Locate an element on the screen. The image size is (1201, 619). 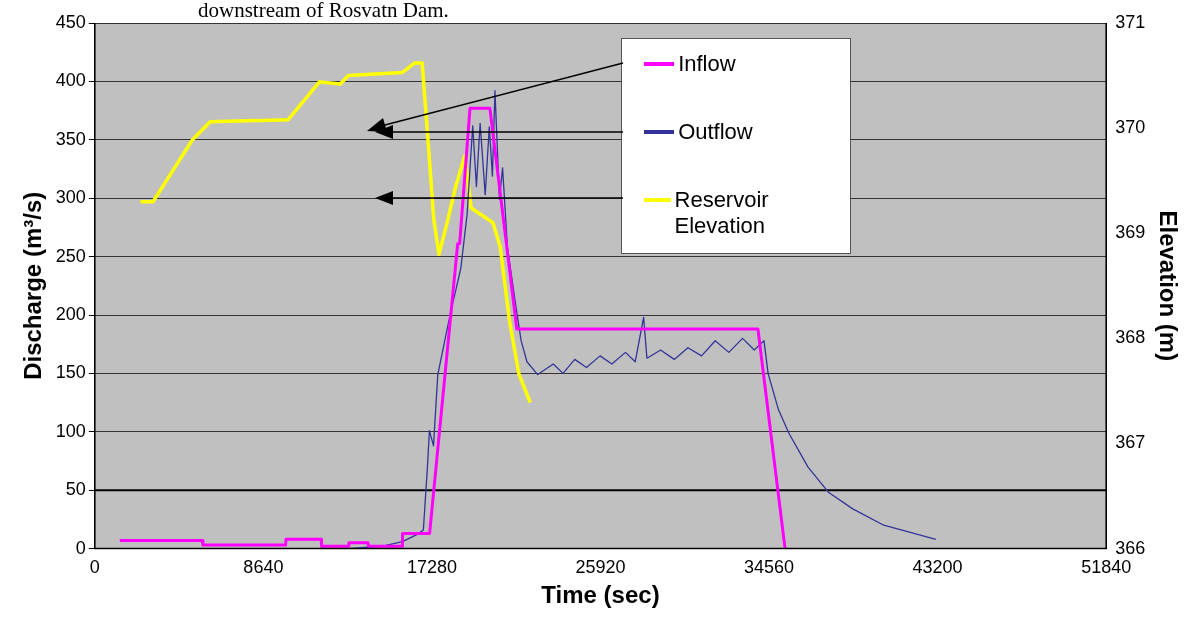
y2-tick-label: 367 is located at coordinates (1130, 442).